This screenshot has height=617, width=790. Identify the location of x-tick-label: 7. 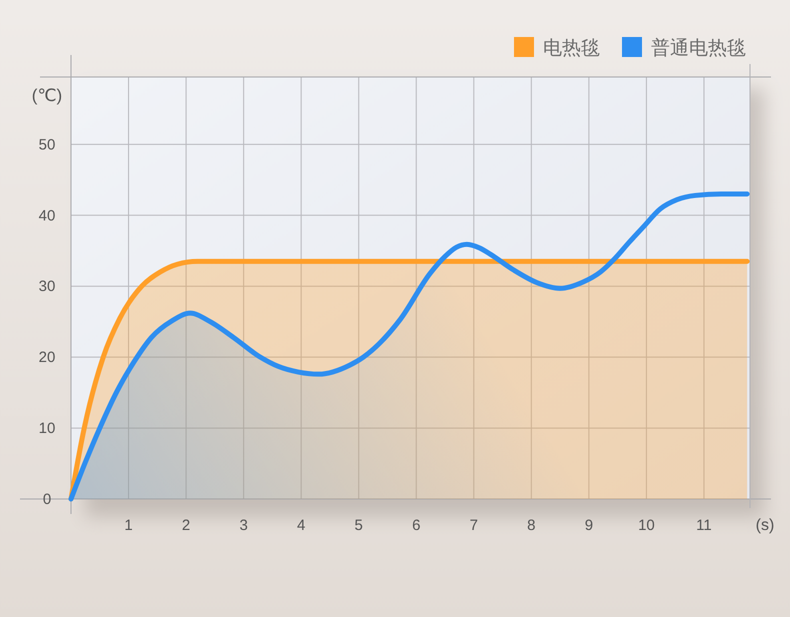
(474, 525).